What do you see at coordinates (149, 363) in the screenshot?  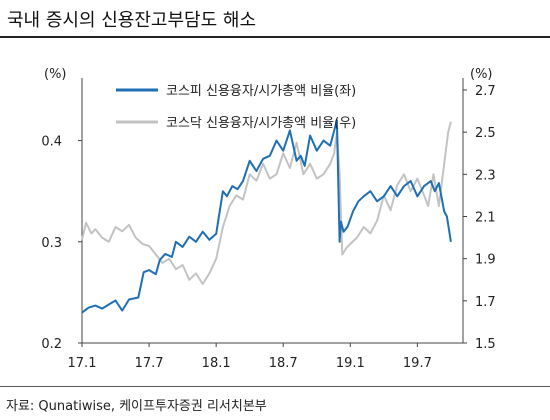 I see `x-tick-label: 17.7` at bounding box center [149, 363].